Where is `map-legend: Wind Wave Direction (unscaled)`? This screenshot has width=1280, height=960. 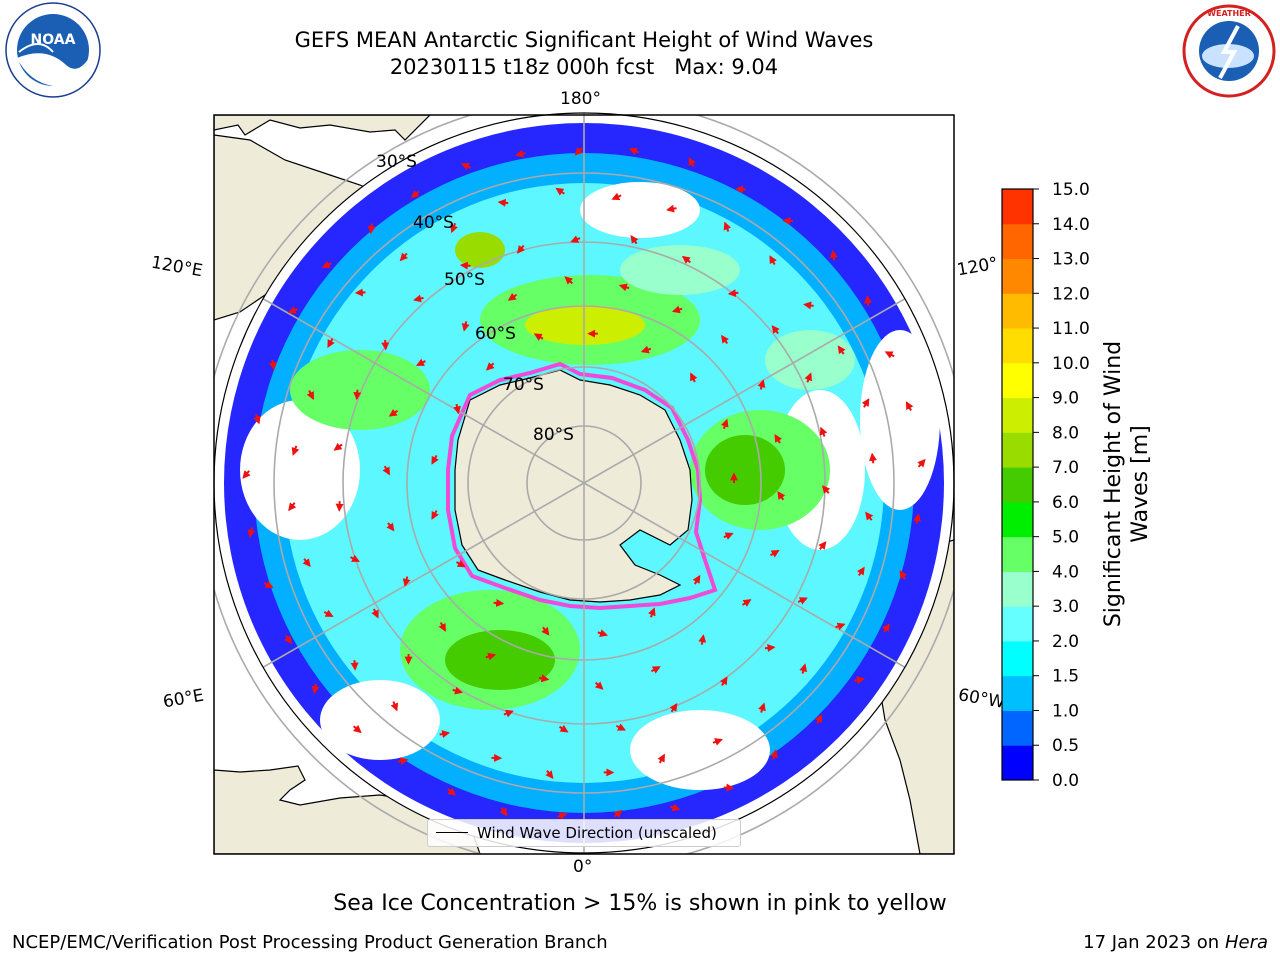 map-legend: Wind Wave Direction (unscaled) is located at coordinates (584, 833).